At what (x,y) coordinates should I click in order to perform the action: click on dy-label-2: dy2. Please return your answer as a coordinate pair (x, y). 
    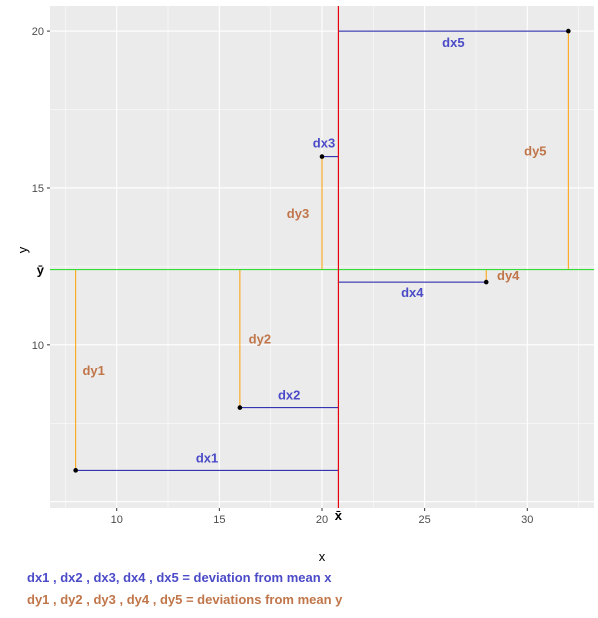
    Looking at the image, I should click on (260, 339).